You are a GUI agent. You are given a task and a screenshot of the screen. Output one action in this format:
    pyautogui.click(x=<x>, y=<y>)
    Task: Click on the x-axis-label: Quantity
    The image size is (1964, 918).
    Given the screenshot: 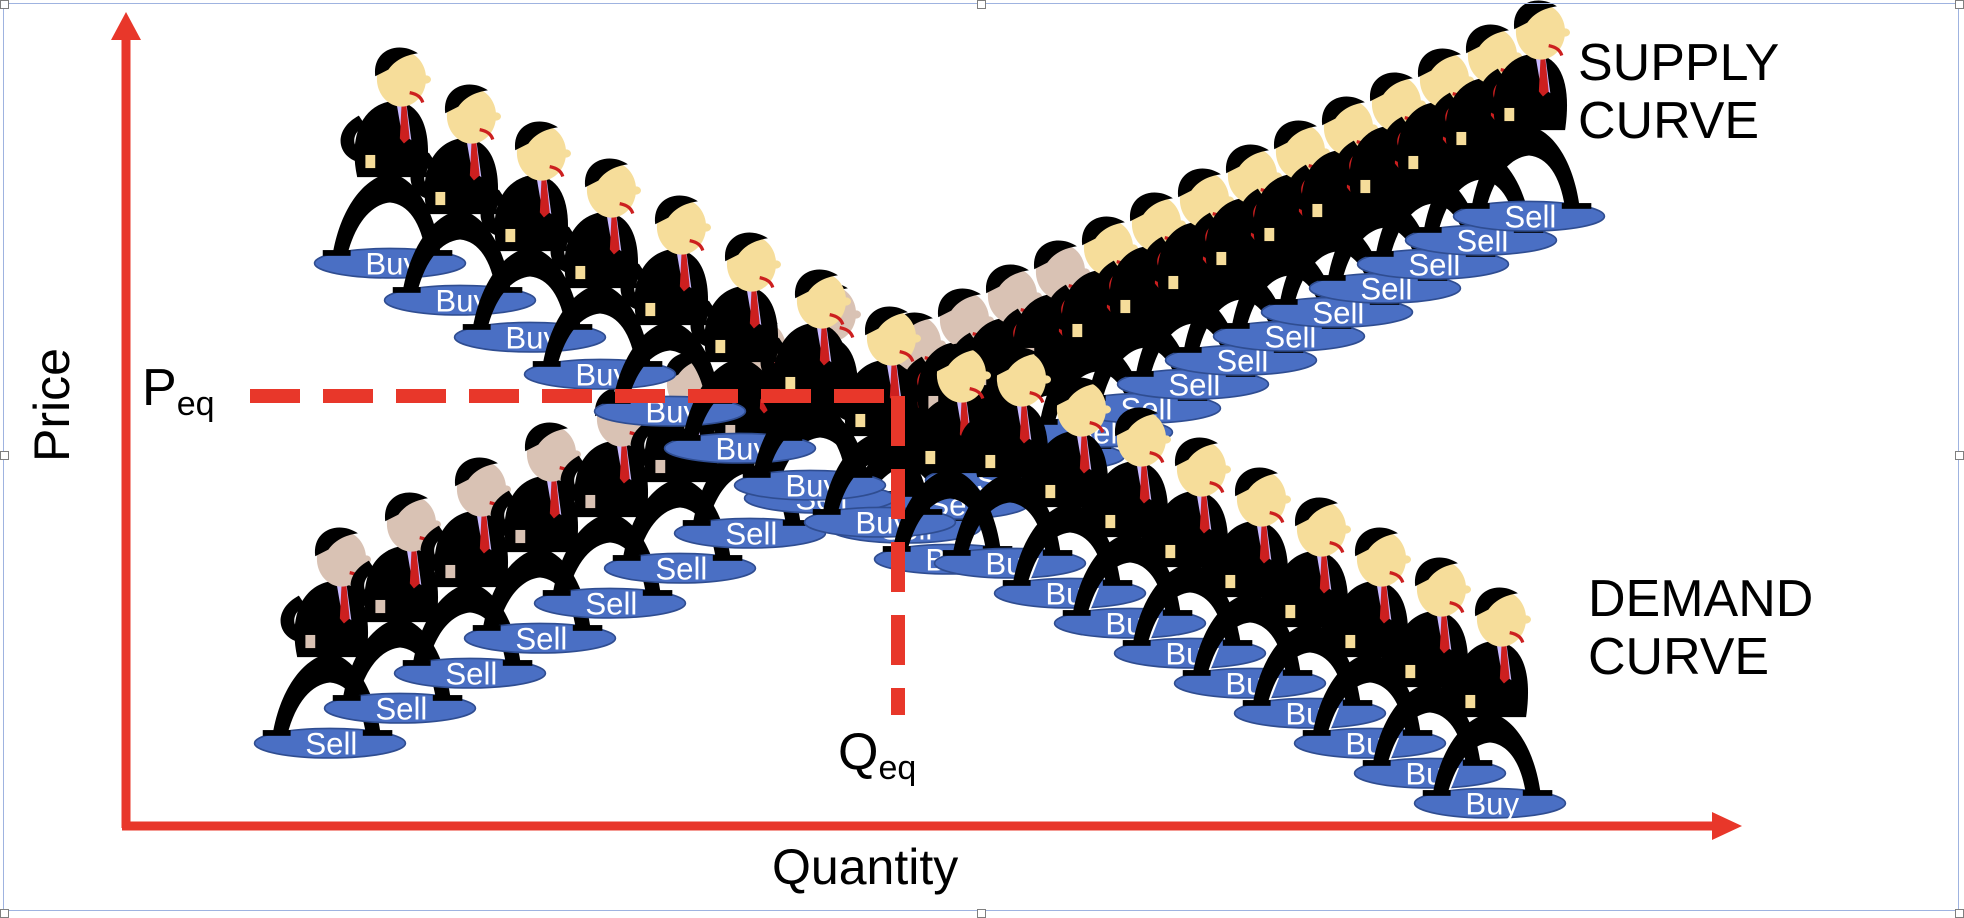 What is the action you would take?
    pyautogui.click(x=865, y=867)
    